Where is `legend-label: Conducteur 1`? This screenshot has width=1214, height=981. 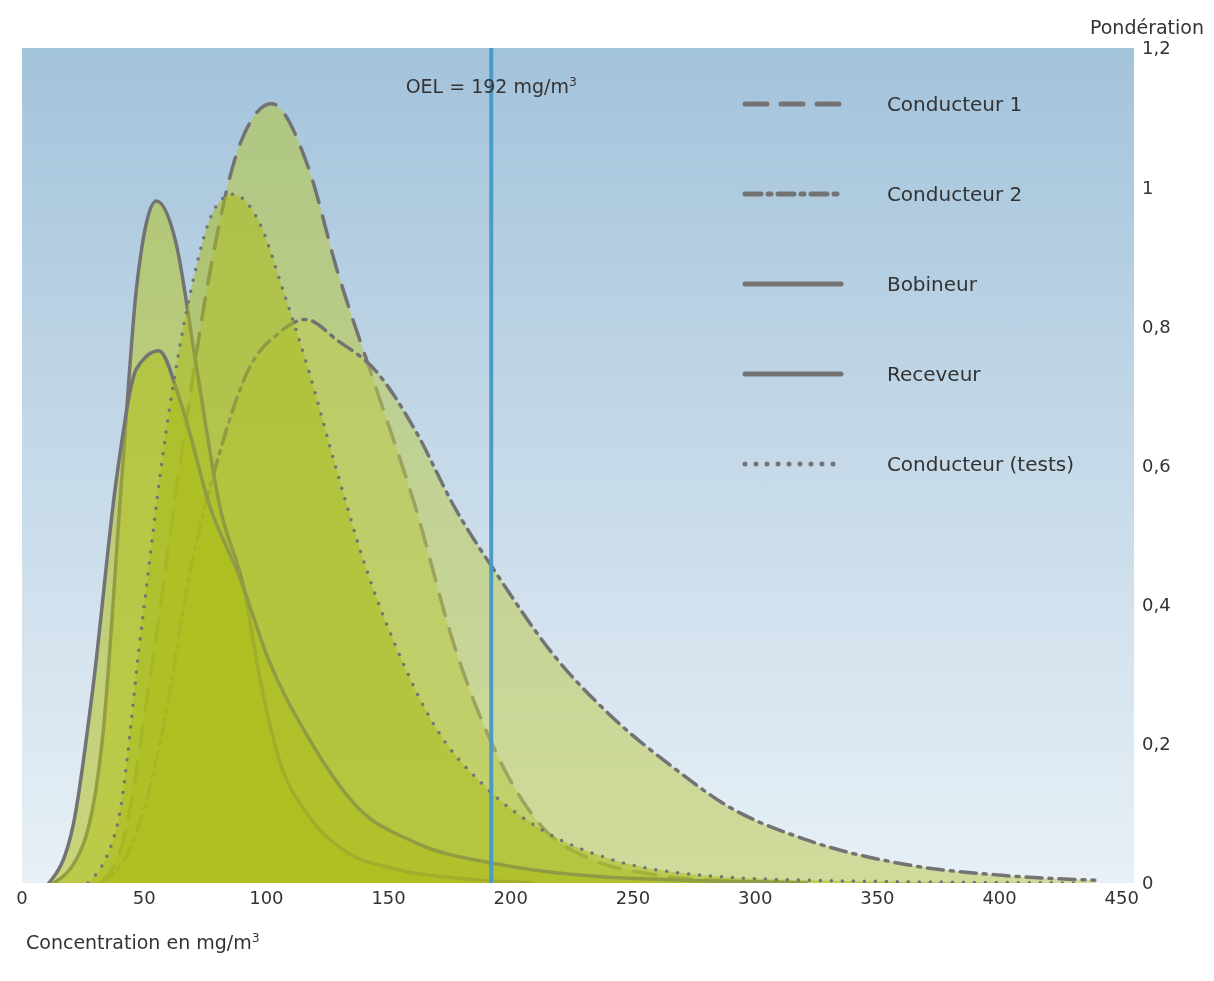 legend-label: Conducteur 1 is located at coordinates (954, 104).